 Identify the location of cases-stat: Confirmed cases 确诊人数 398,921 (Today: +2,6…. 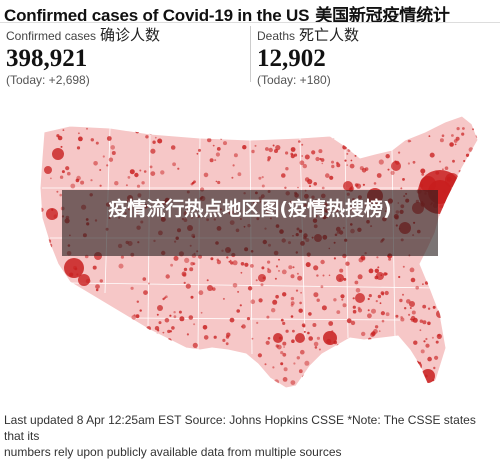
(83, 55).